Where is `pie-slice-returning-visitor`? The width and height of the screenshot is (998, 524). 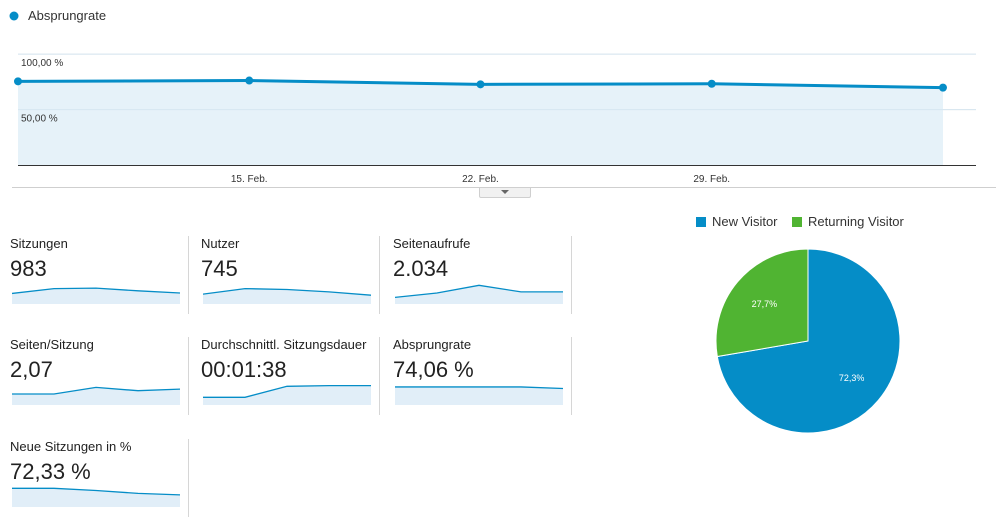
pie-slice-returning-visitor is located at coordinates (762, 303).